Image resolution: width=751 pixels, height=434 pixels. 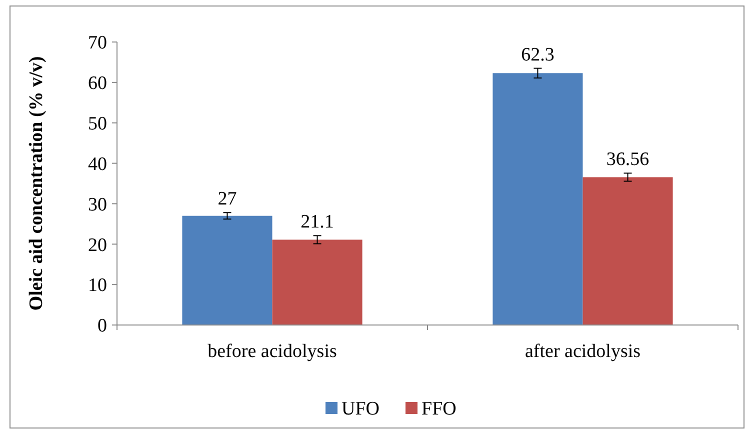 I want to click on y-tick-label: 10, so click(x=97, y=285).